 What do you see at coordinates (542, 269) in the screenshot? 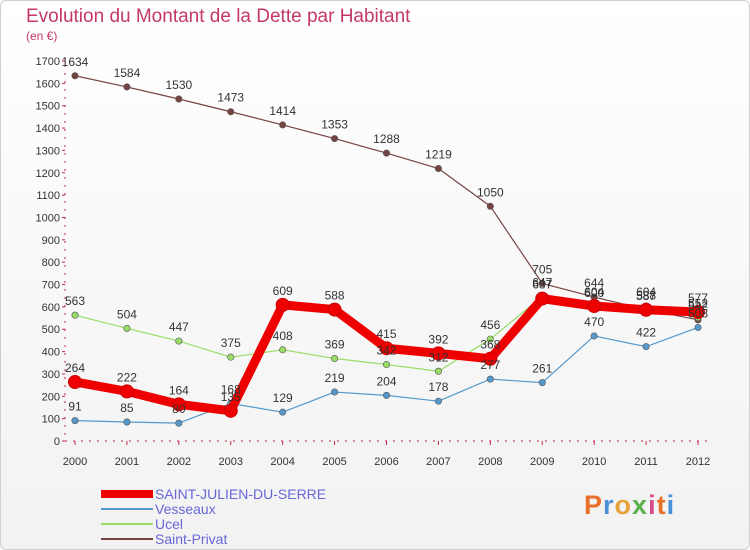
I see `data-label-saint-privat: 705` at bounding box center [542, 269].